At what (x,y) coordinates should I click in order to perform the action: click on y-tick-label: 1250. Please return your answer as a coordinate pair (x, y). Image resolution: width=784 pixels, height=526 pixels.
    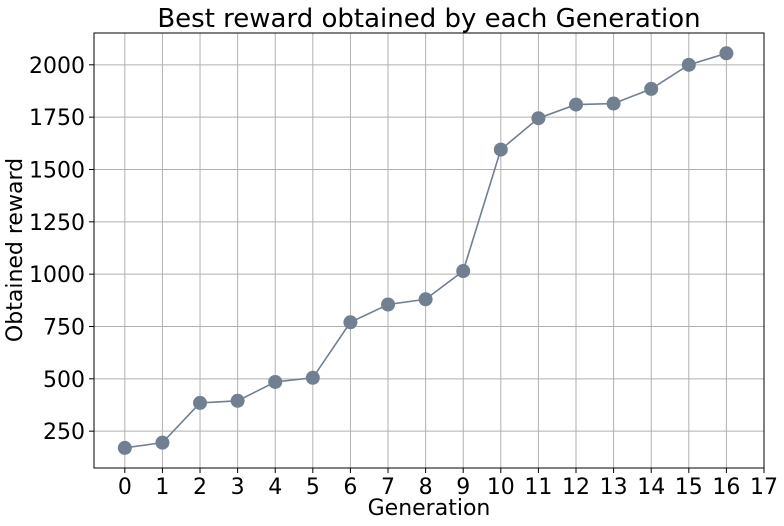
    Looking at the image, I should click on (57, 223).